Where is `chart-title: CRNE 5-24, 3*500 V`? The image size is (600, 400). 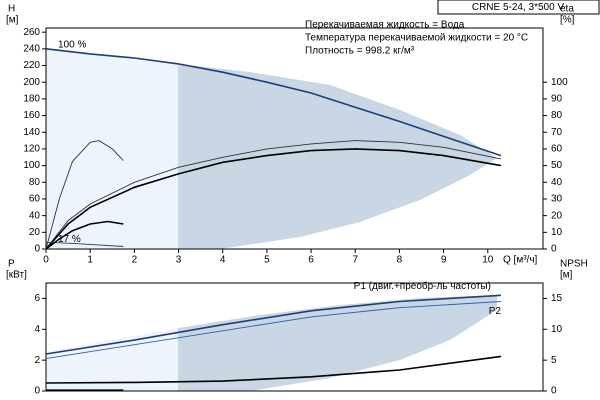
chart-title: CRNE 5-24, 3*500 V is located at coordinates (518, 7).